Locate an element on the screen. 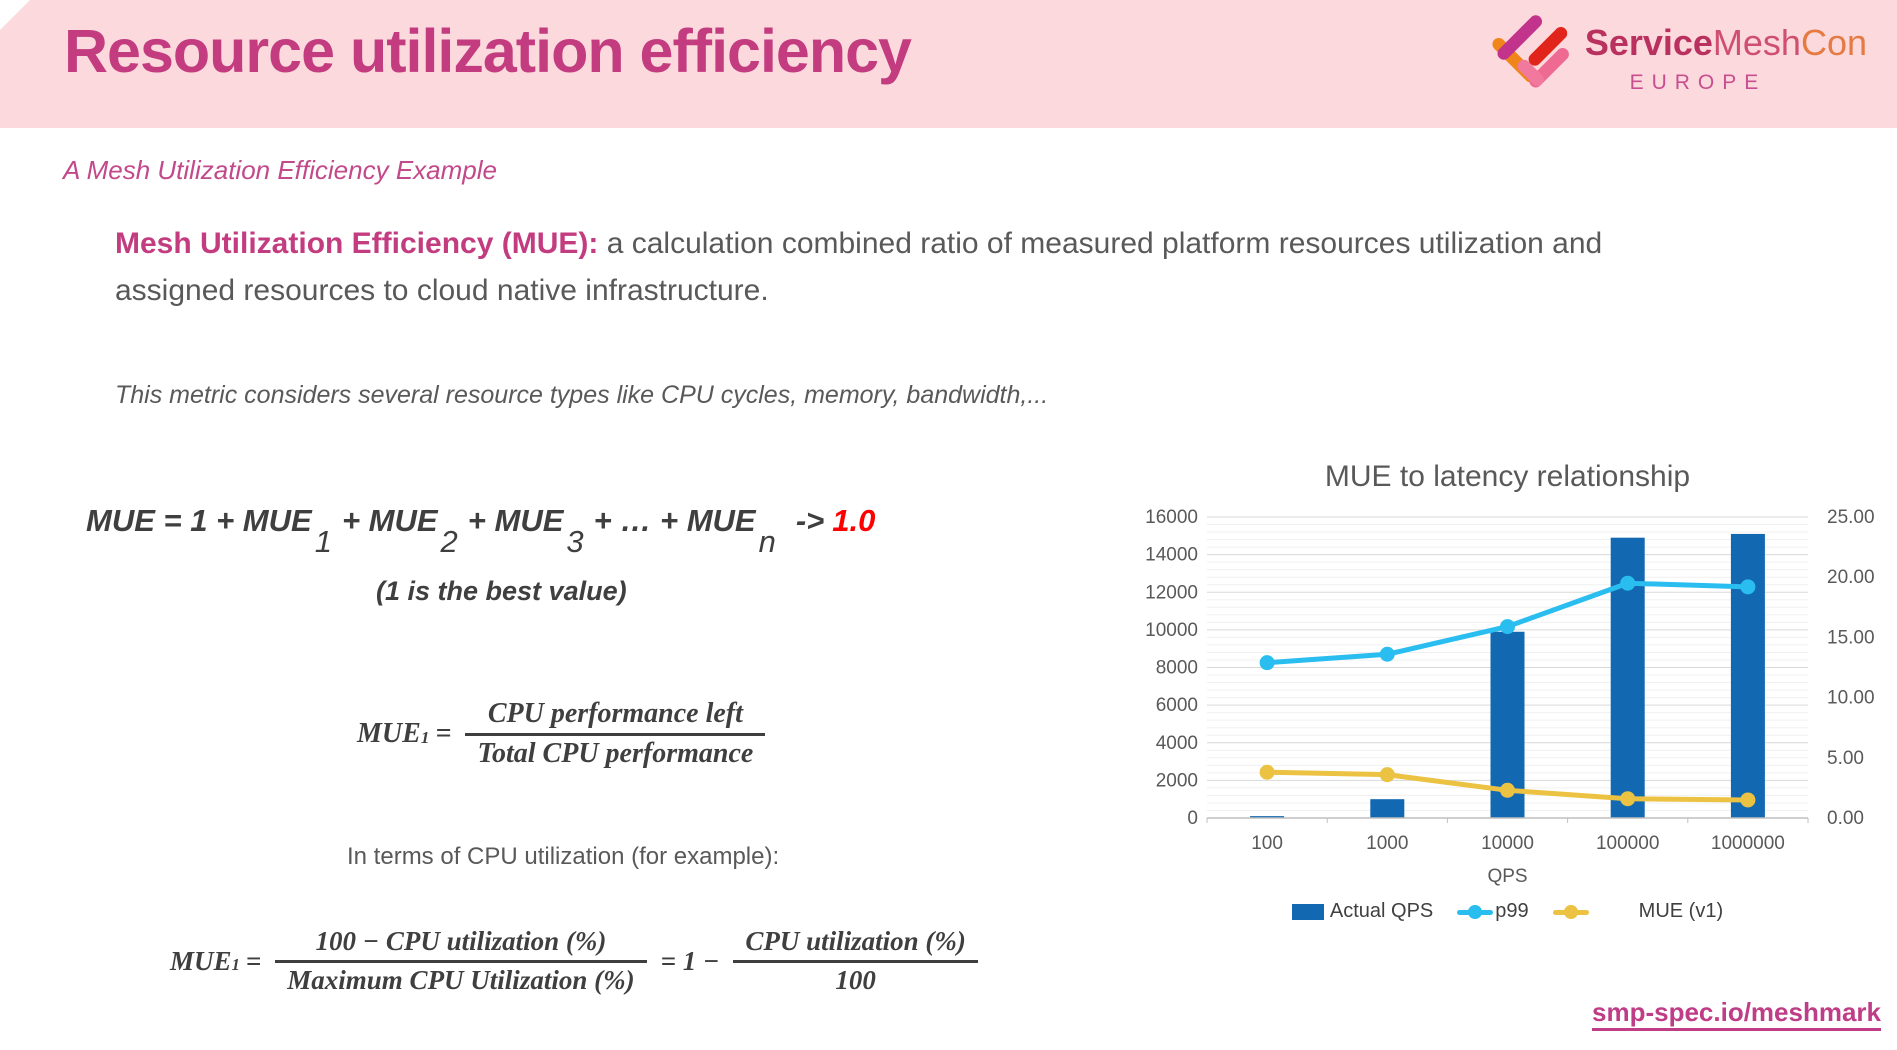 The height and width of the screenshot is (1050, 1897). formula-arrow: -> is located at coordinates (810, 520).